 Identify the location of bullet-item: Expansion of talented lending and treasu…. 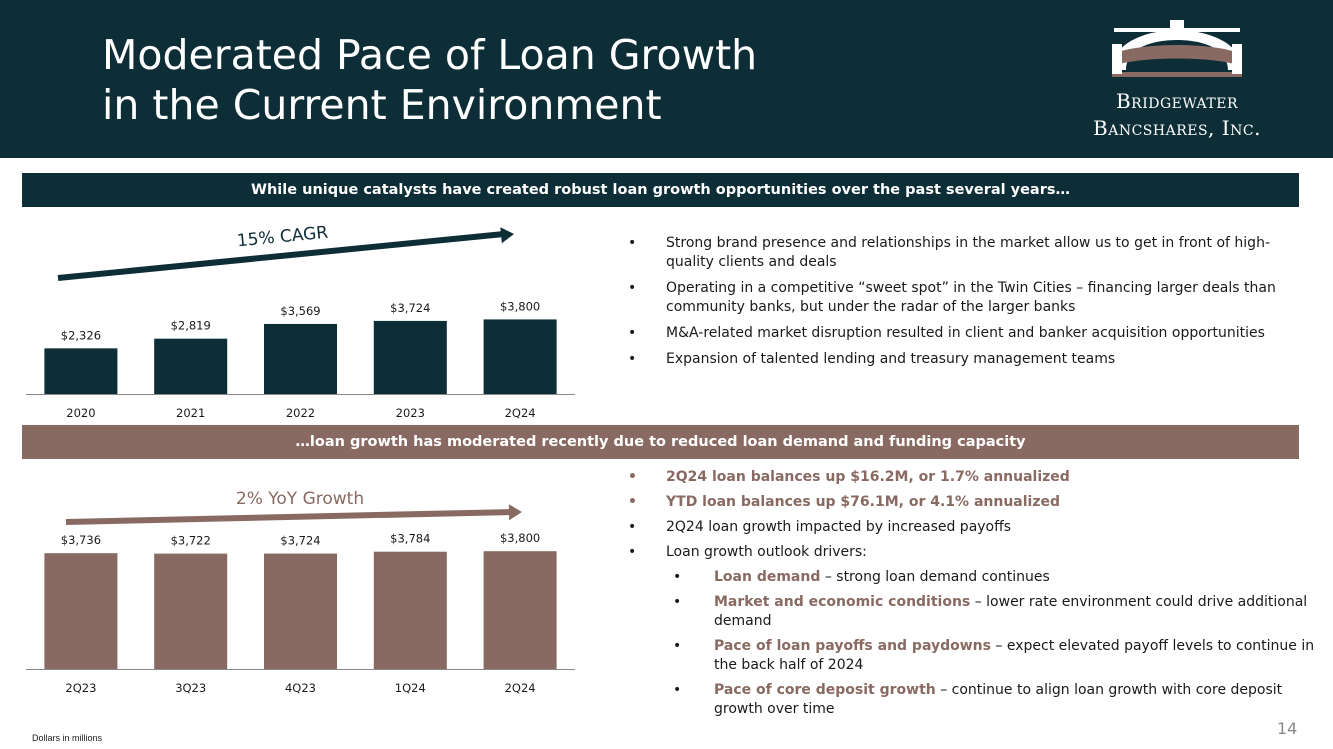
(962, 359).